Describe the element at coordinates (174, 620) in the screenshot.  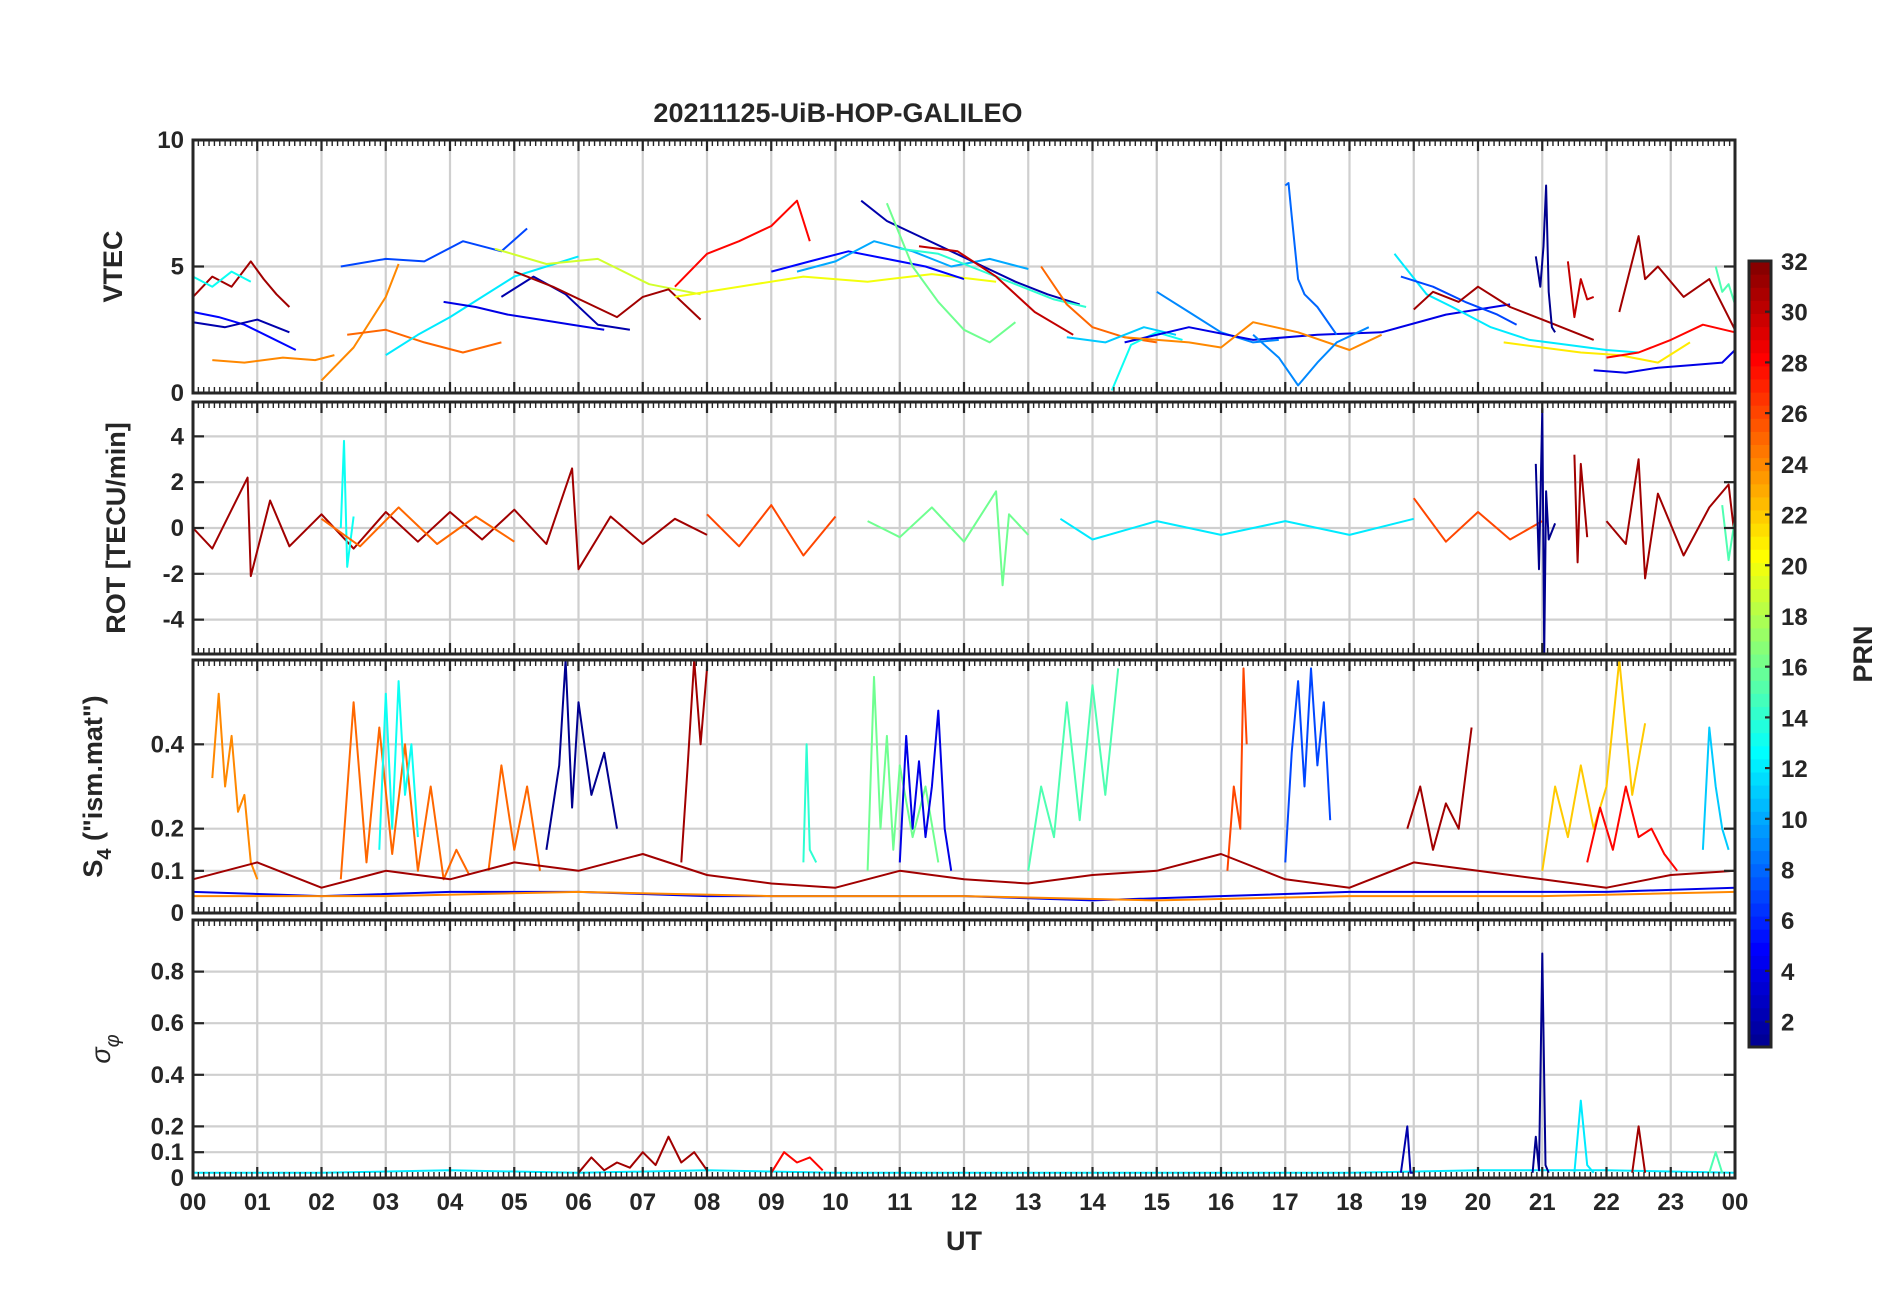
I see `rot-y-tick-label: -4` at that location.